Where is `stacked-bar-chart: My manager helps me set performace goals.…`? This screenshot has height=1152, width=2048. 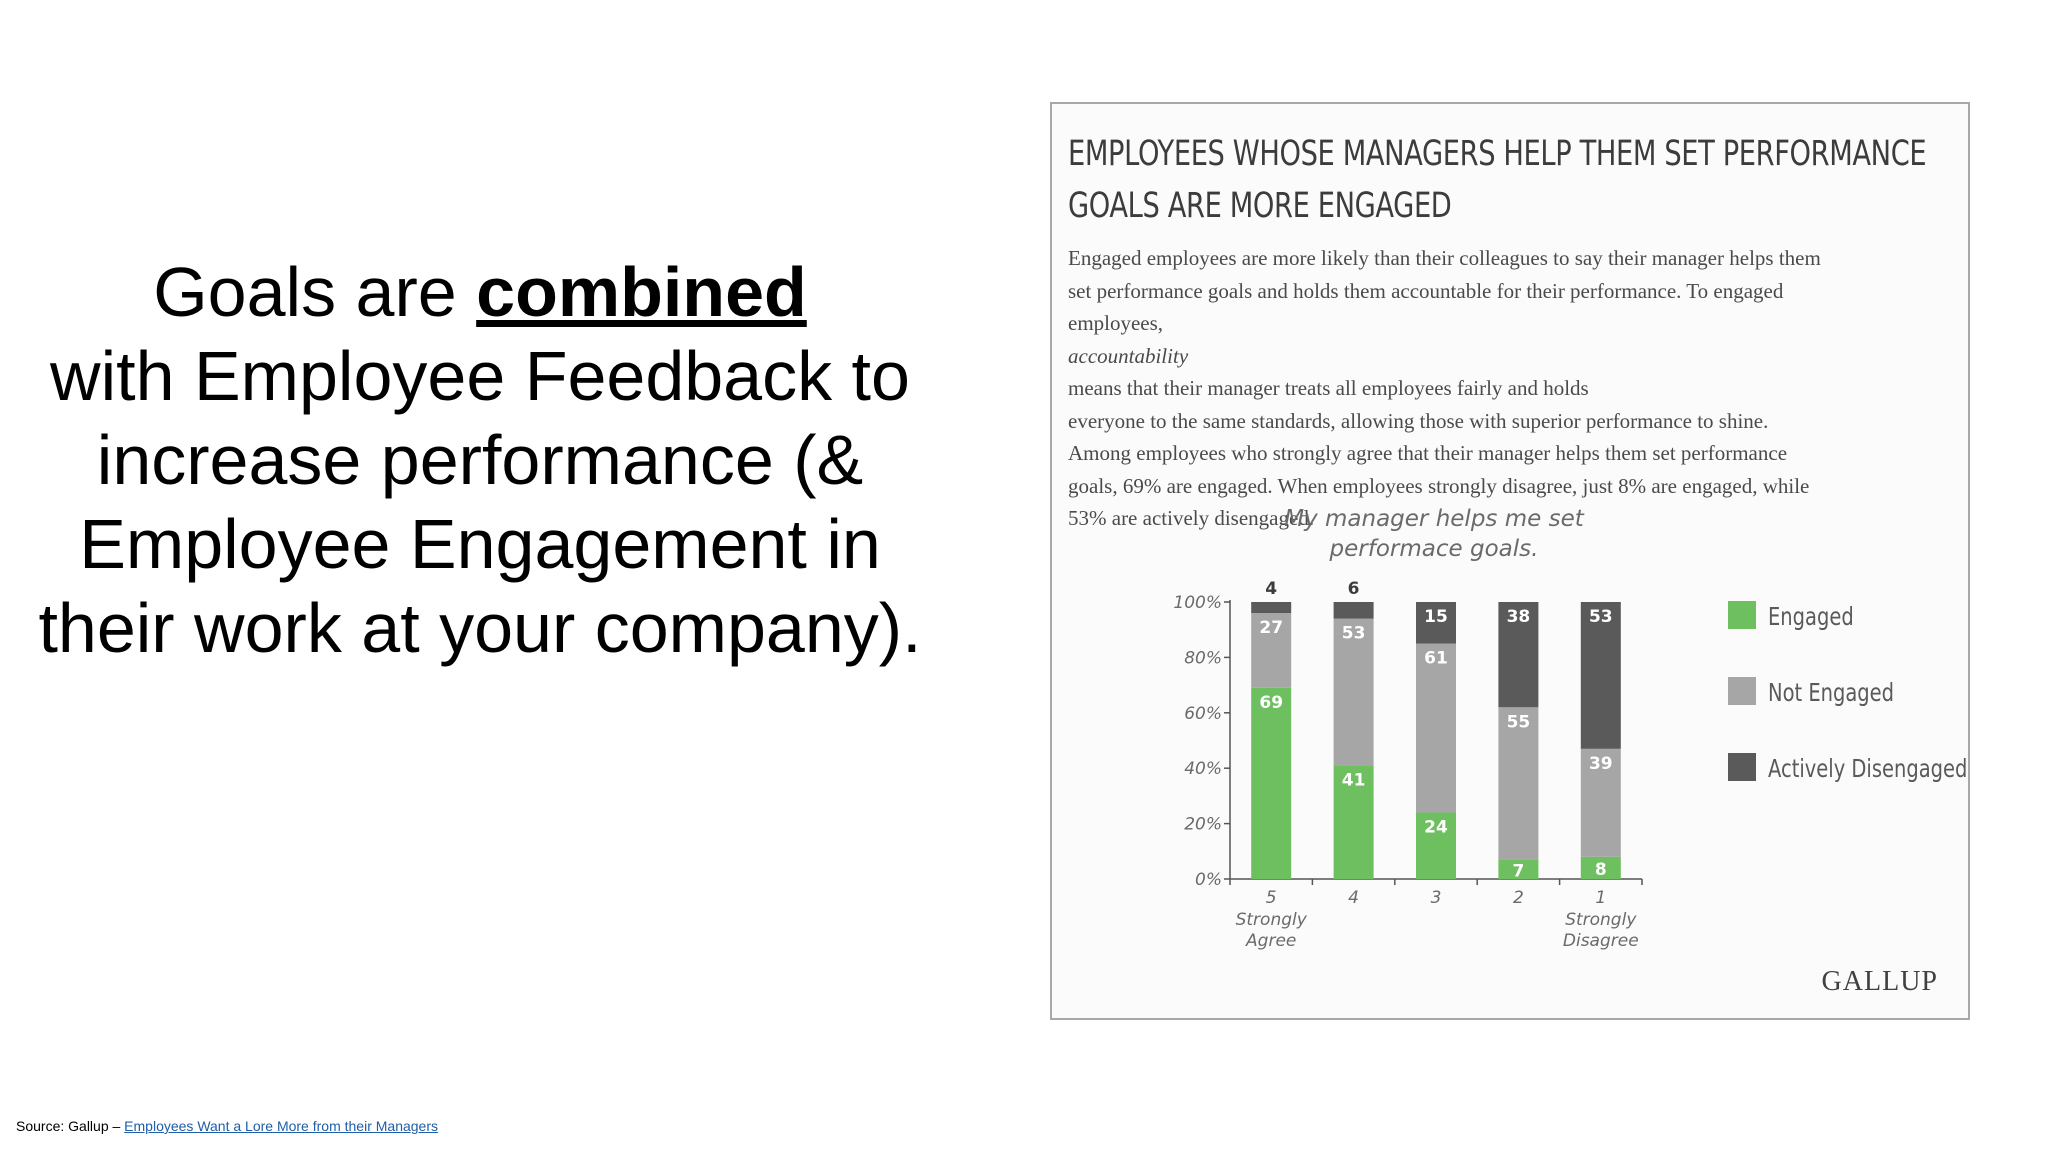
stacked-bar-chart: My manager helps me set performace goals.… is located at coordinates (1570, 728).